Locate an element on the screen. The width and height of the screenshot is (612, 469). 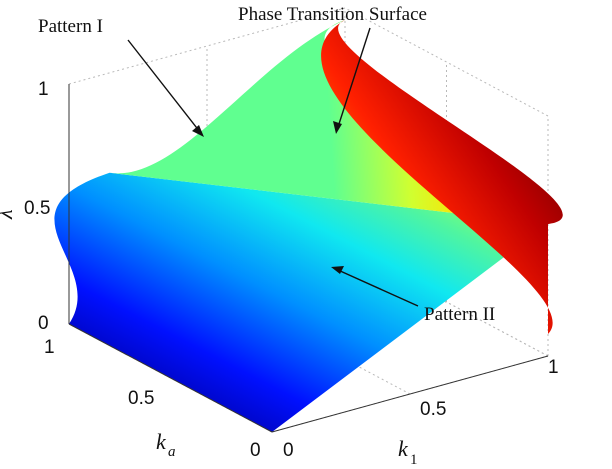
grid-line is located at coordinates (446, 62).